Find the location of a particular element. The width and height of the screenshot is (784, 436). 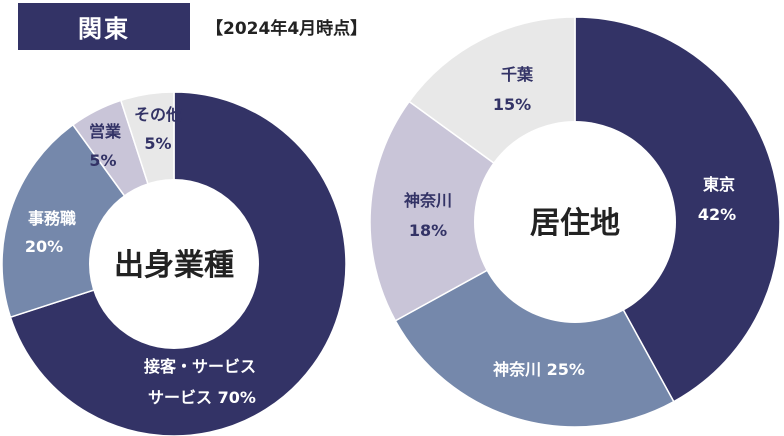

center-label-residence: 居住地 is located at coordinates (575, 223).